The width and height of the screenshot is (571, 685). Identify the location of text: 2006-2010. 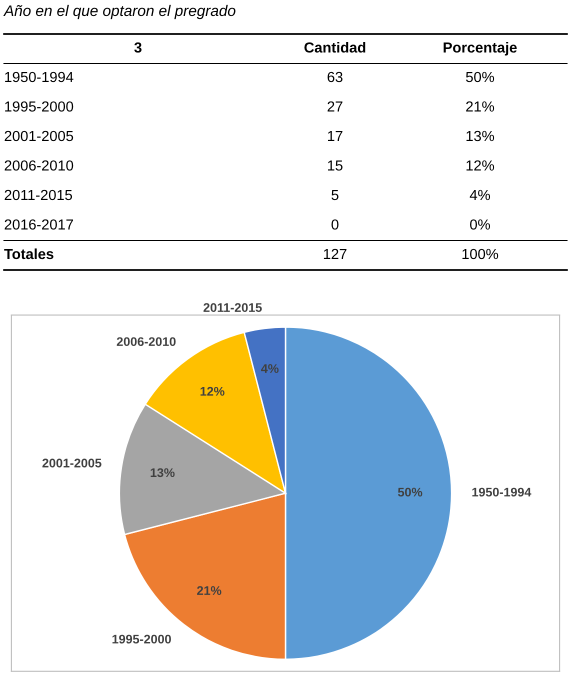
(39, 165).